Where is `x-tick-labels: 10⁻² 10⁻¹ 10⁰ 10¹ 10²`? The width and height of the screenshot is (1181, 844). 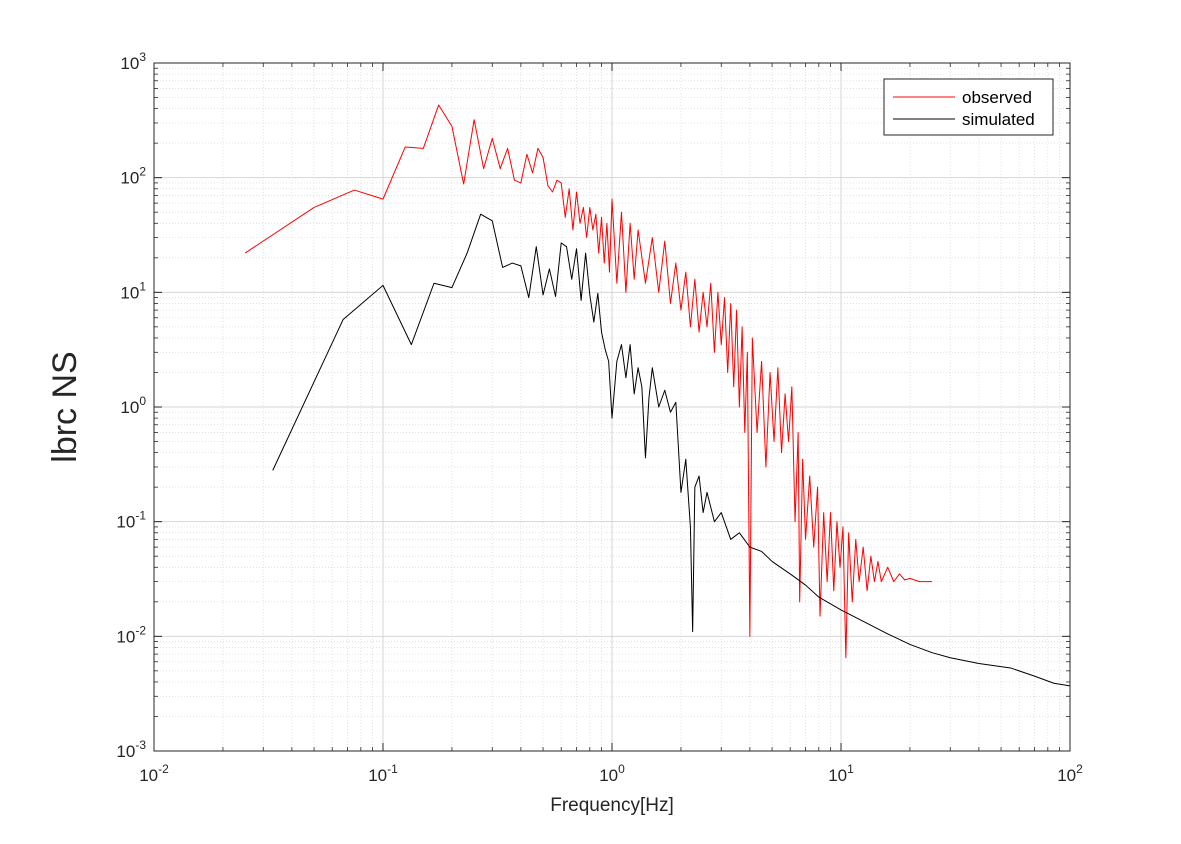
x-tick-labels: 10⁻² 10⁻¹ 10⁰ 10¹ 10² is located at coordinates (611, 773).